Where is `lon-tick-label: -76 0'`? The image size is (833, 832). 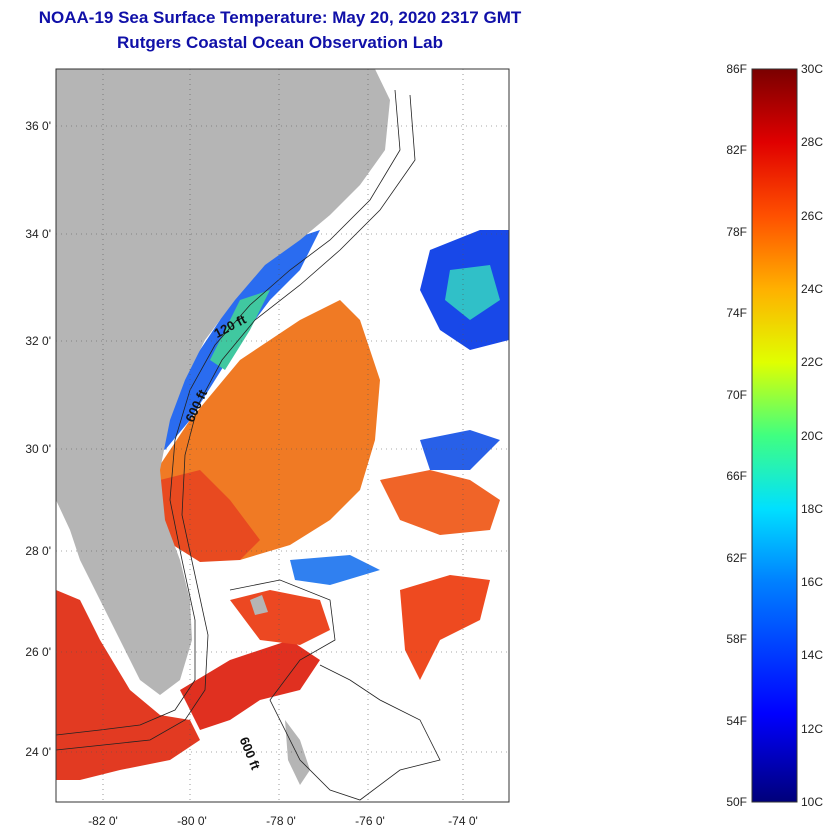 lon-tick-label: -76 0' is located at coordinates (370, 821).